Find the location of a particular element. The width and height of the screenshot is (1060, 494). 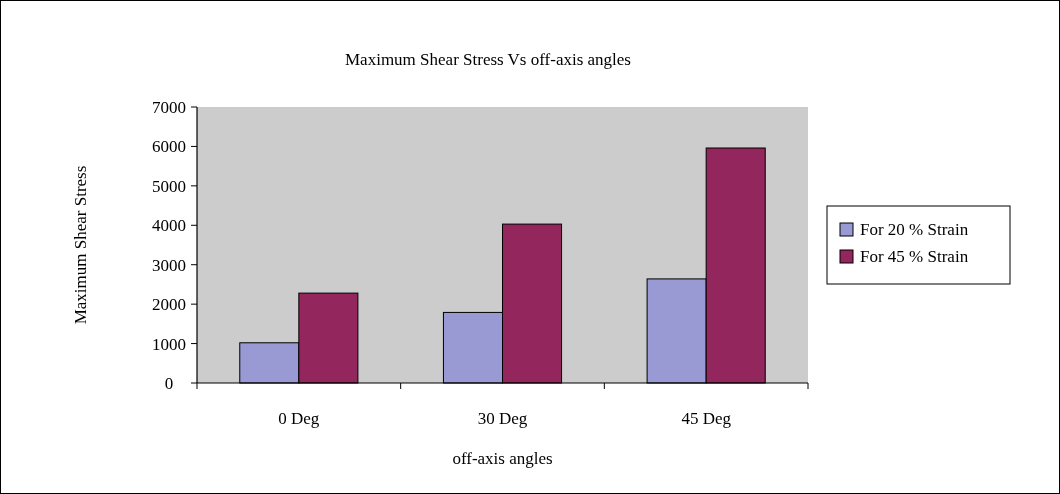

y-tick-label: 6000 is located at coordinates (169, 147).